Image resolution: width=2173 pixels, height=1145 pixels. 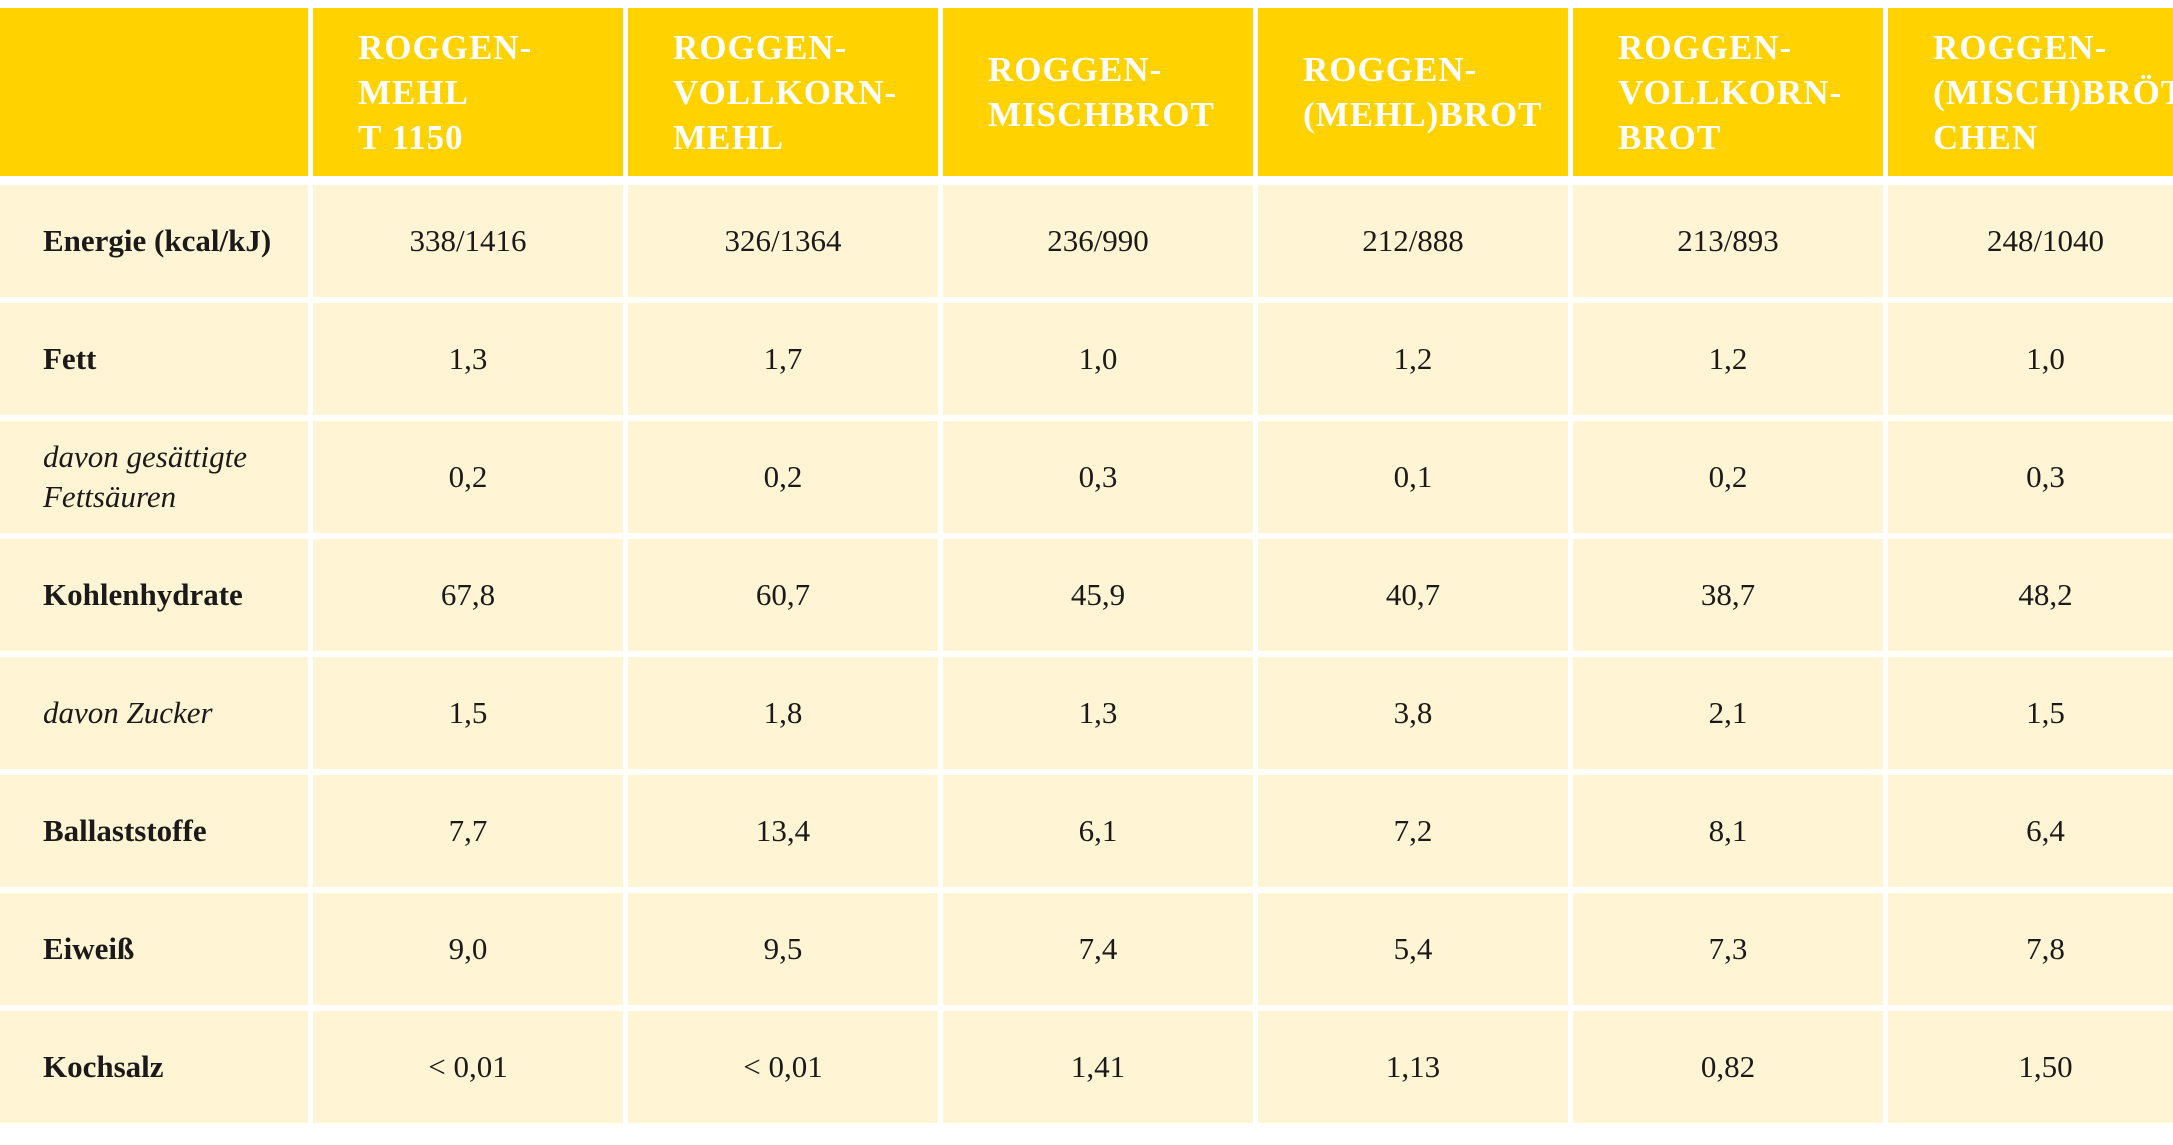 I want to click on header-roggenmischbrot: ROGGEN- MISCHBROT, so click(x=1098, y=95).